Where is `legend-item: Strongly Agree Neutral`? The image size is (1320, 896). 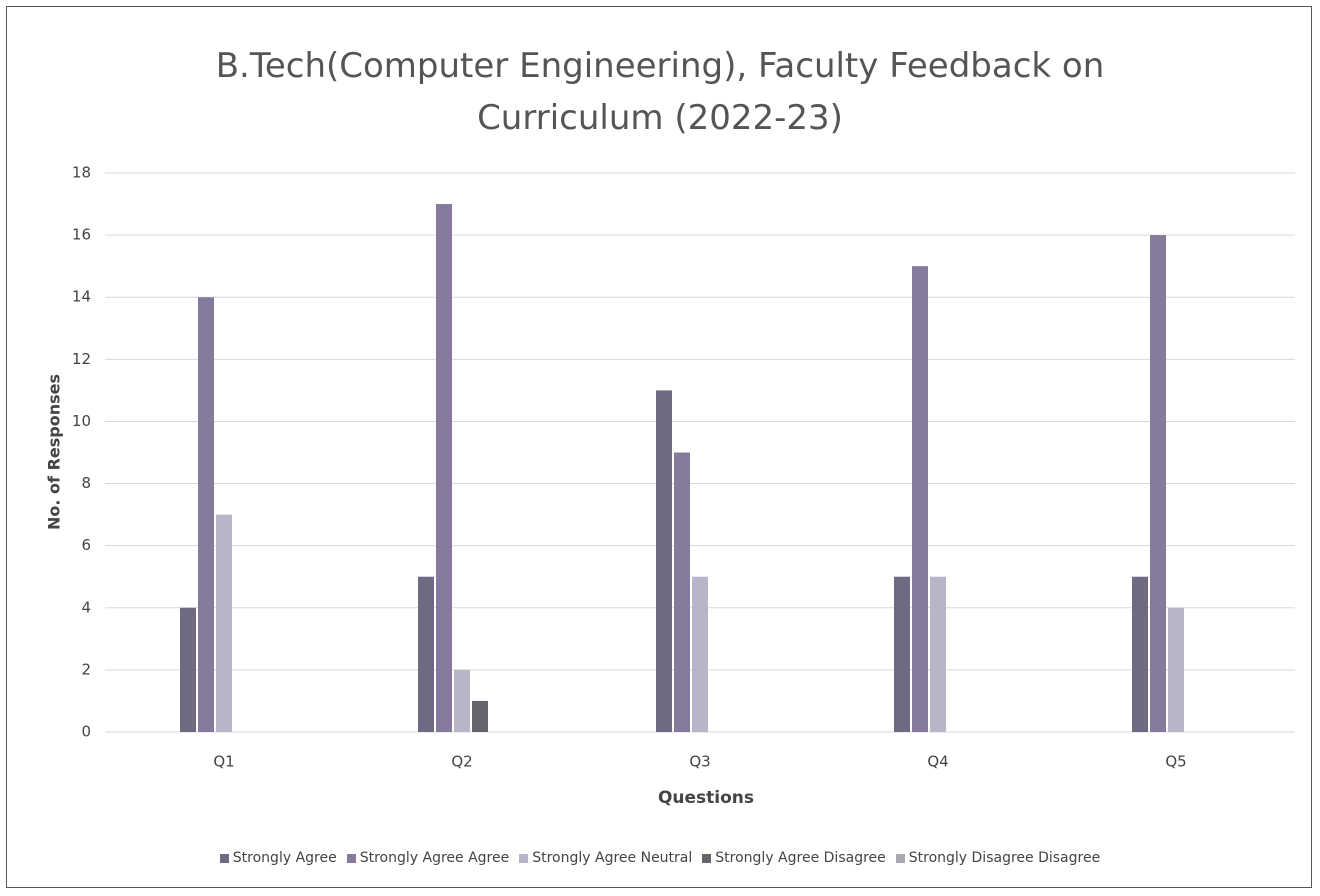
legend-item: Strongly Agree Neutral is located at coordinates (605, 858).